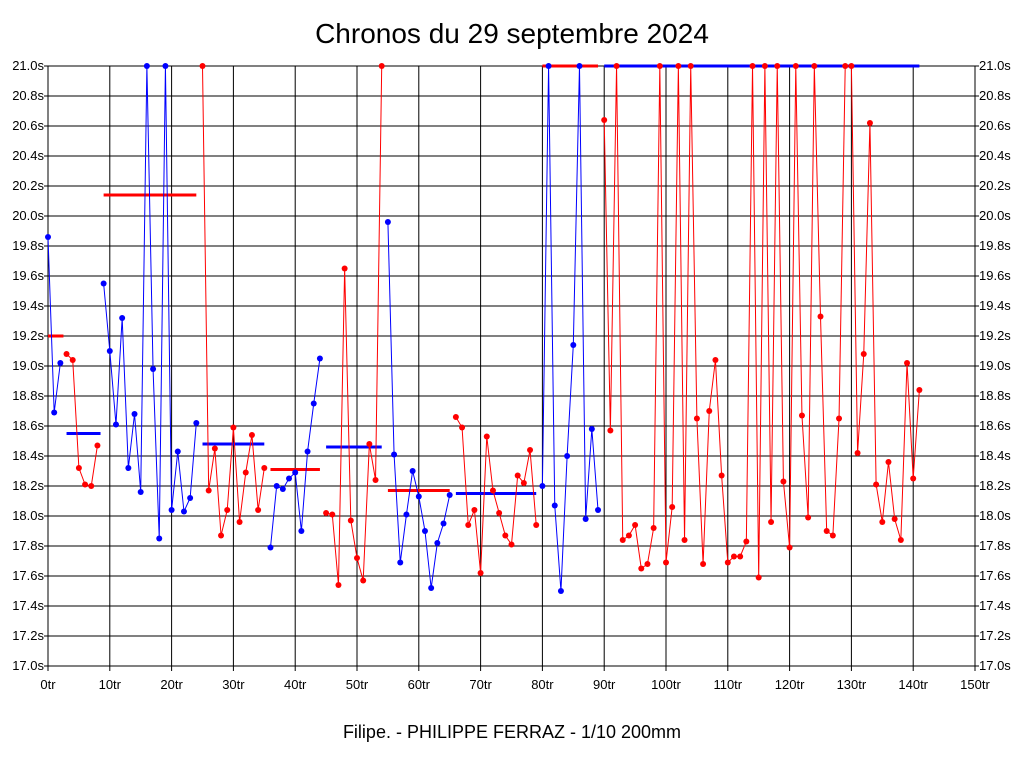  I want to click on y-tick-label-left: 19.0s, so click(28, 365).